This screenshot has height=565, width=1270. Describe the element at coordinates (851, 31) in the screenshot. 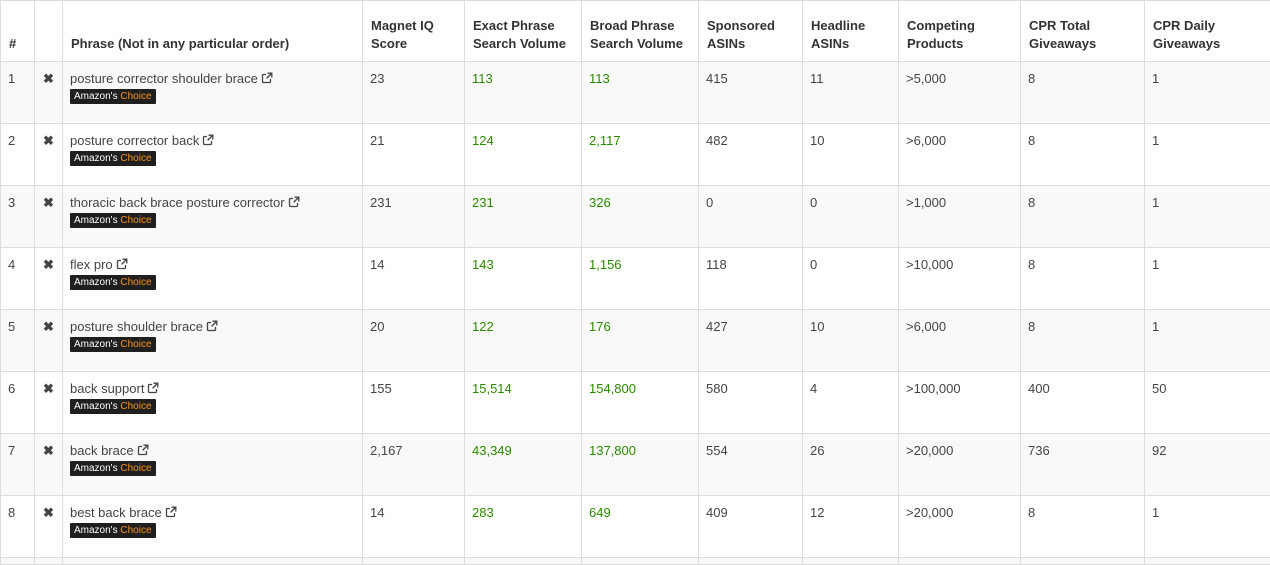

I see `header-headline-asins: Headline ASINs` at that location.